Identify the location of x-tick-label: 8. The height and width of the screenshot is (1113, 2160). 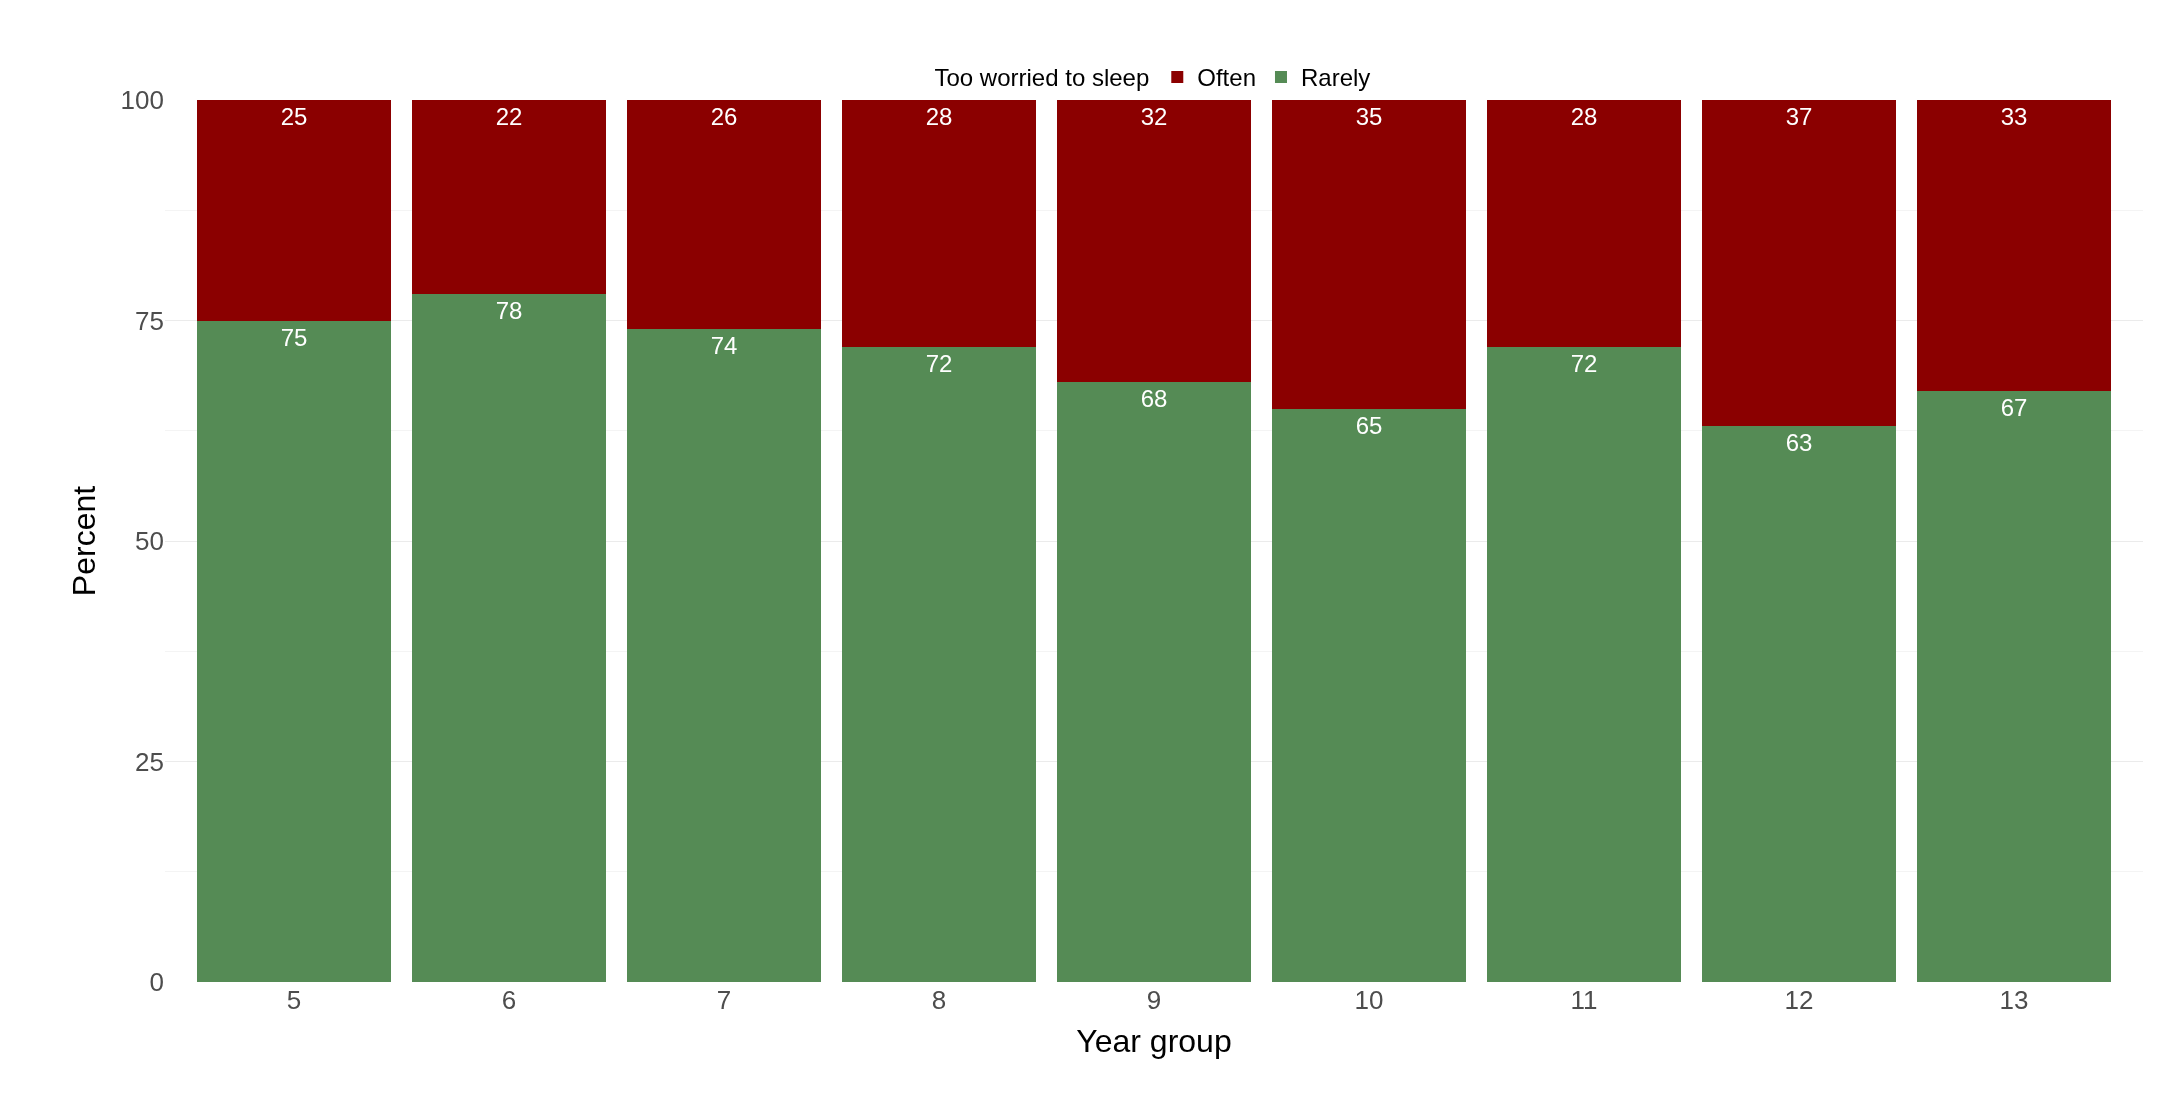
(939, 1000).